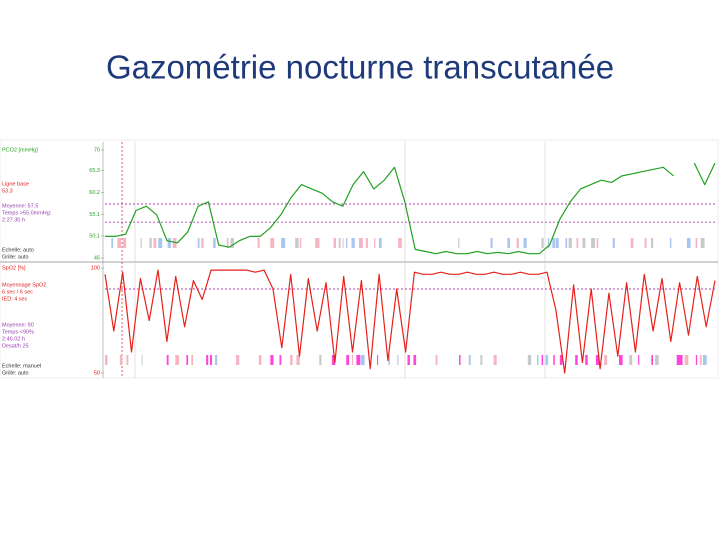 Image resolution: width=720 pixels, height=540 pixels. I want to click on y-tick-label: 50, so click(97, 373).